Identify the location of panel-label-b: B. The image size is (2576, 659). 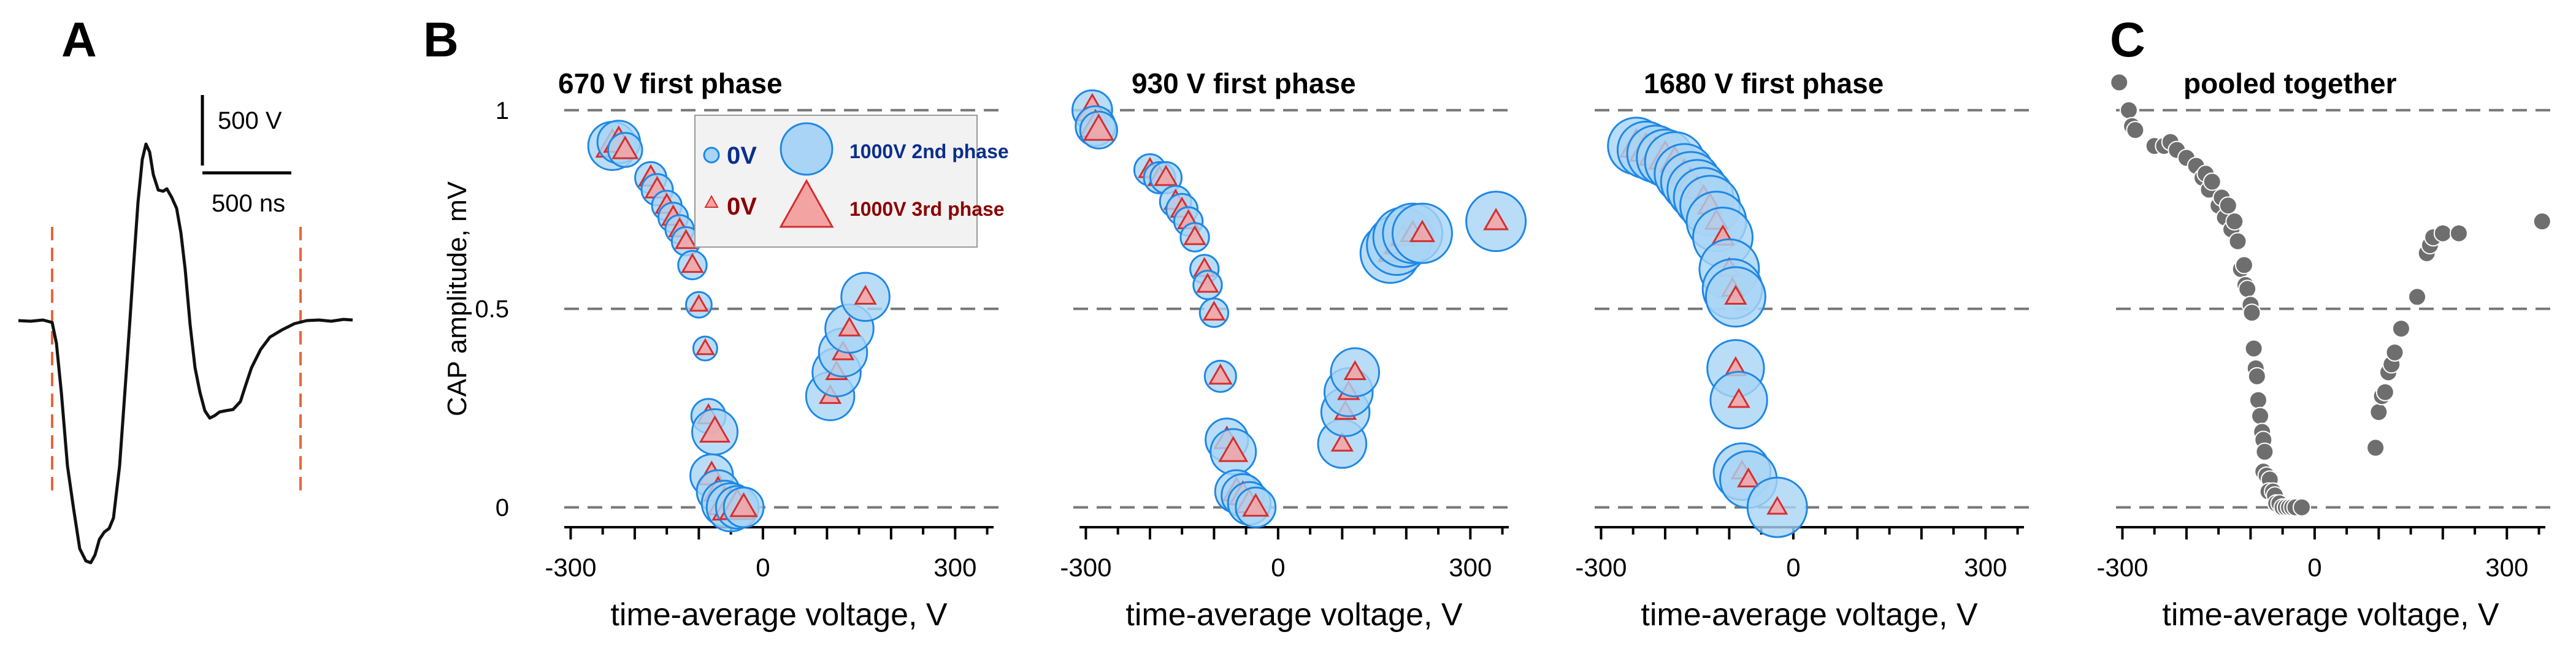
(441, 39).